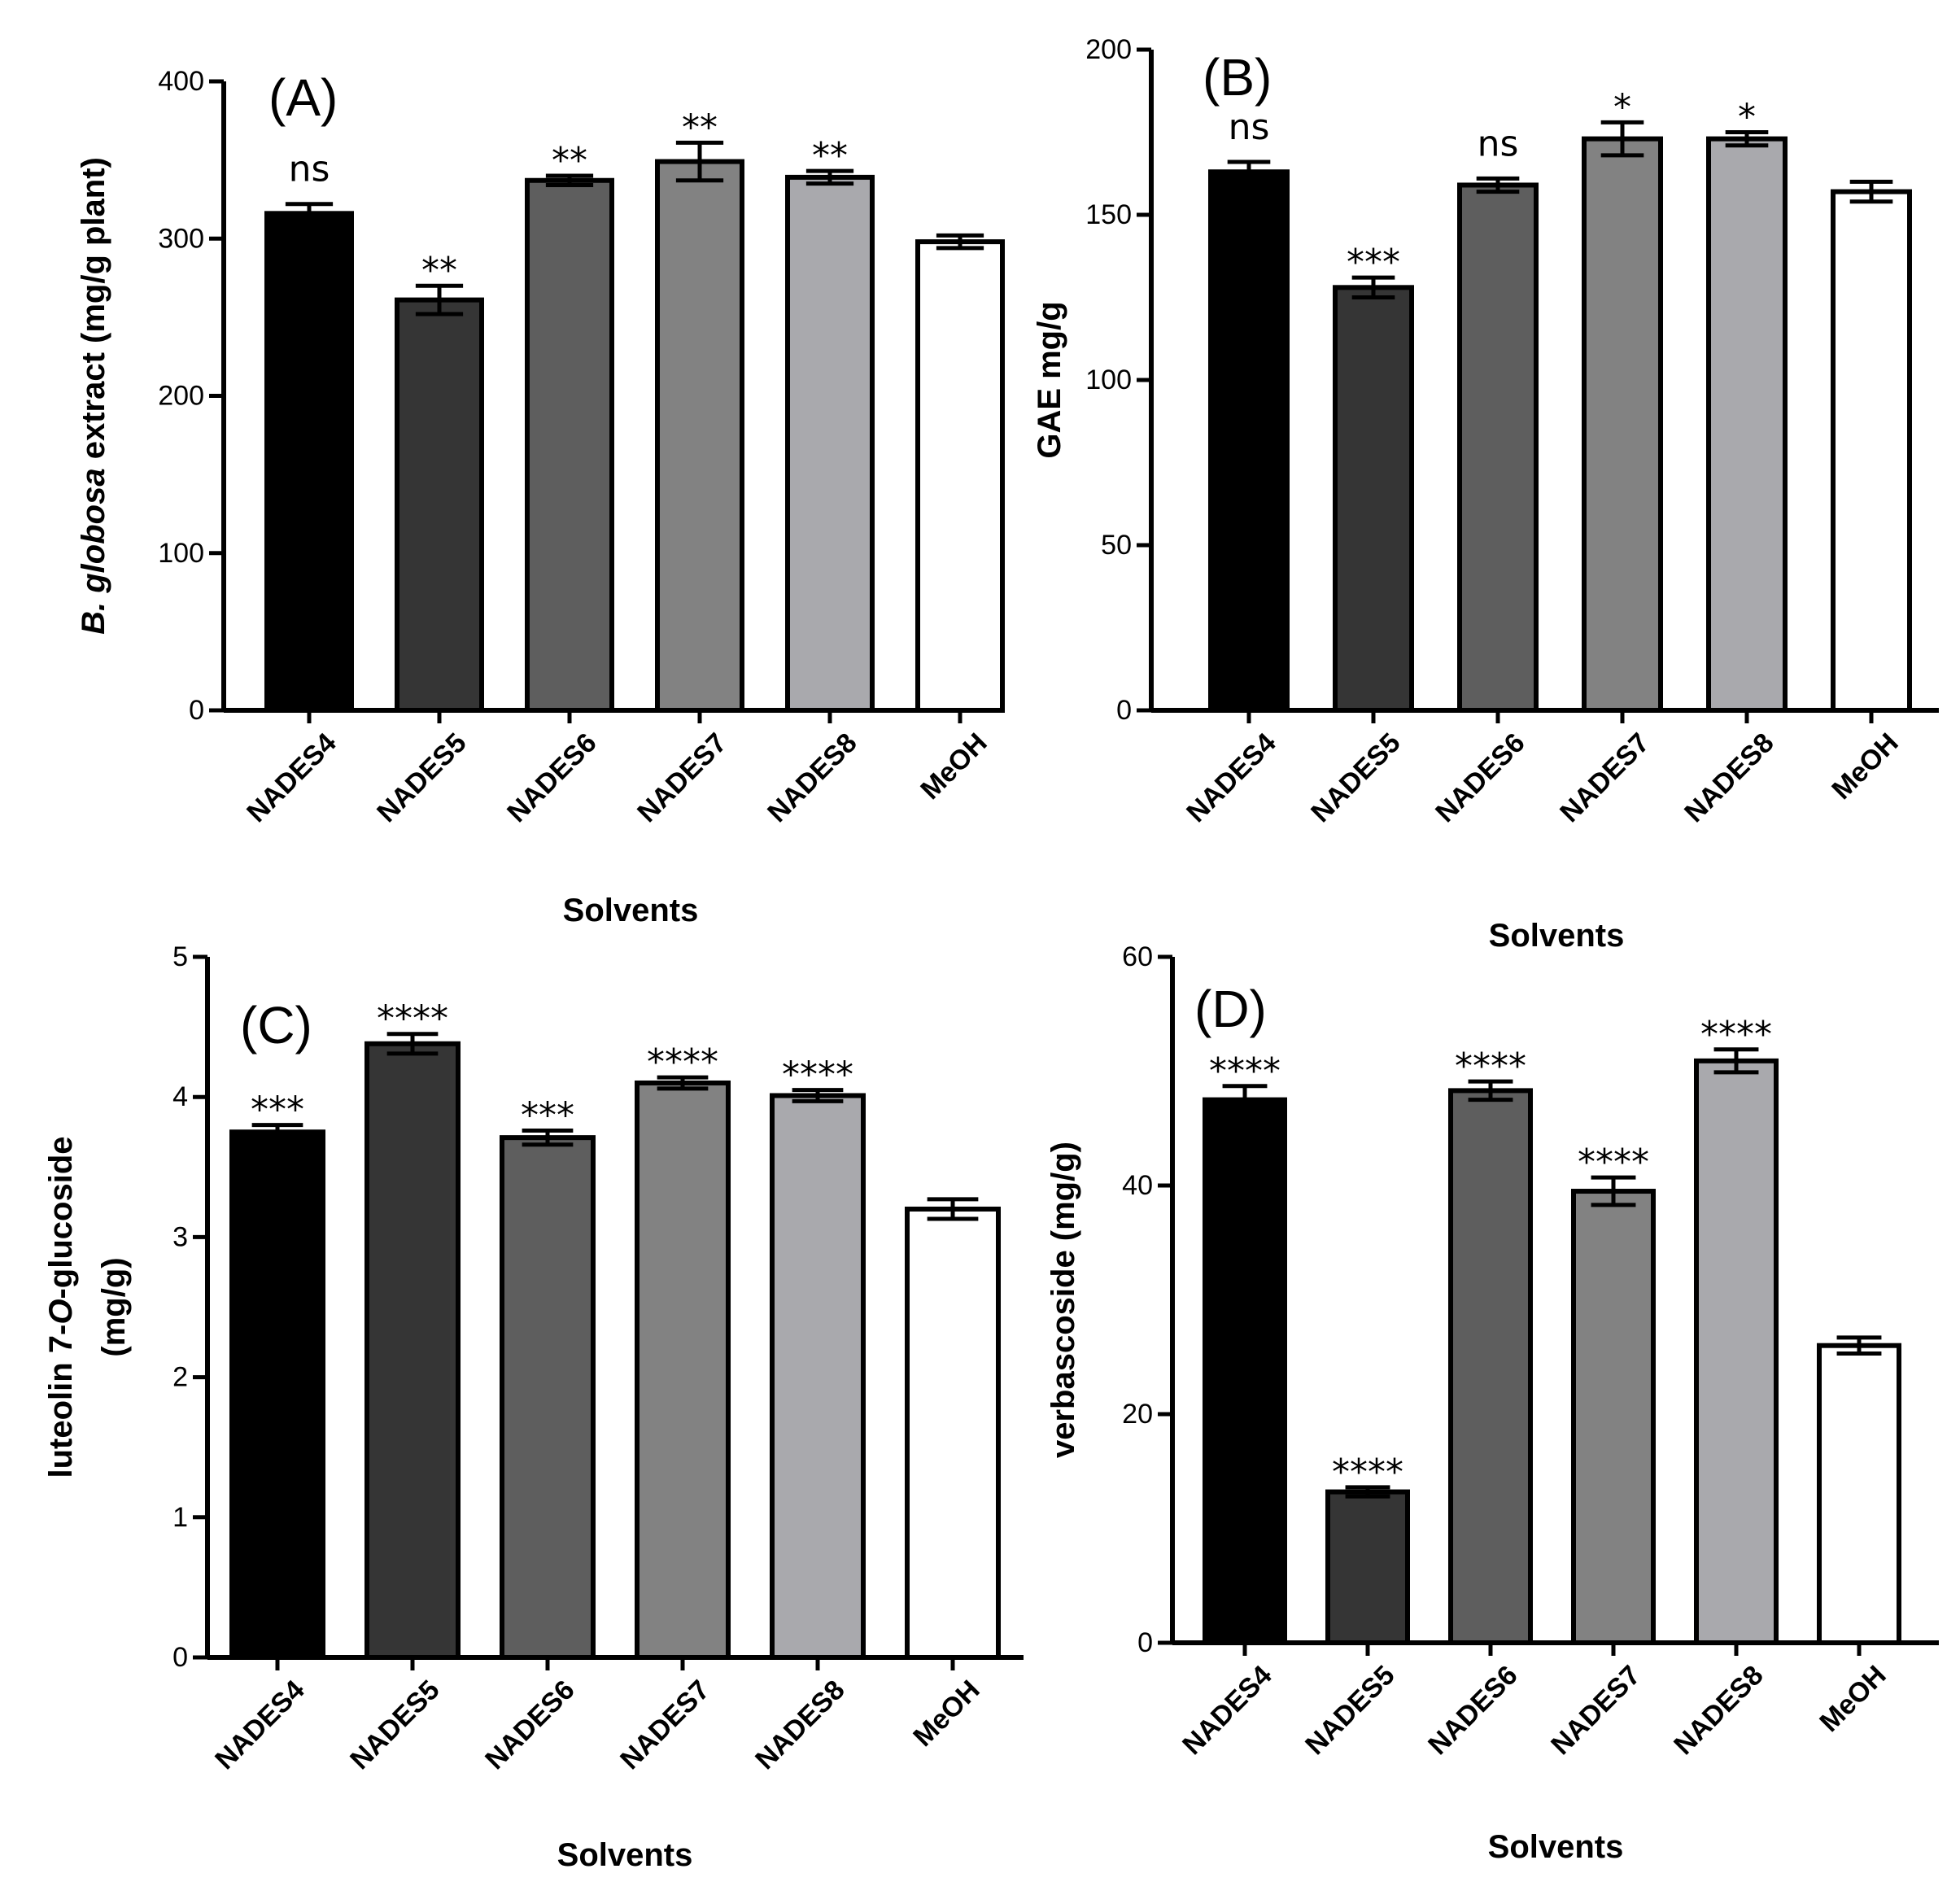 This screenshot has width=1960, height=1882. Describe the element at coordinates (569, 445) in the screenshot. I see `panel-a-bar-nades6` at that location.